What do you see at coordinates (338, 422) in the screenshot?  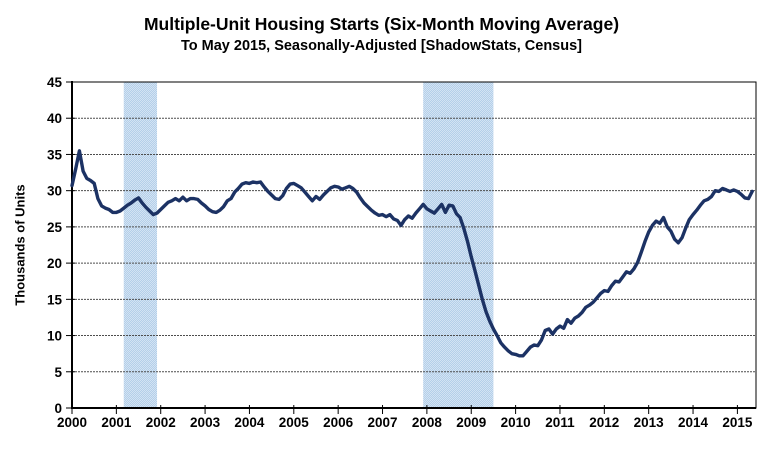 I see `x-tick-label: 2006` at bounding box center [338, 422].